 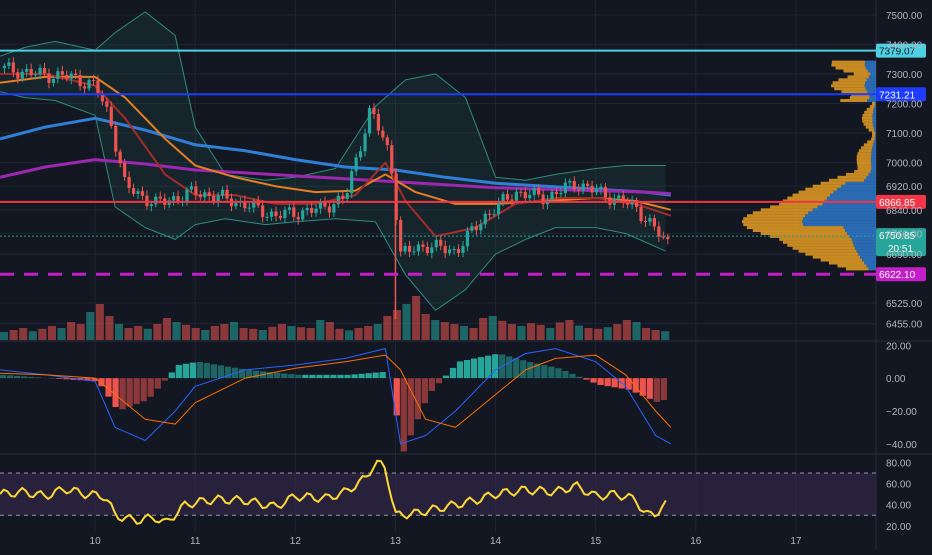 What do you see at coordinates (496, 541) in the screenshot?
I see `time-axis-tick: 14` at bounding box center [496, 541].